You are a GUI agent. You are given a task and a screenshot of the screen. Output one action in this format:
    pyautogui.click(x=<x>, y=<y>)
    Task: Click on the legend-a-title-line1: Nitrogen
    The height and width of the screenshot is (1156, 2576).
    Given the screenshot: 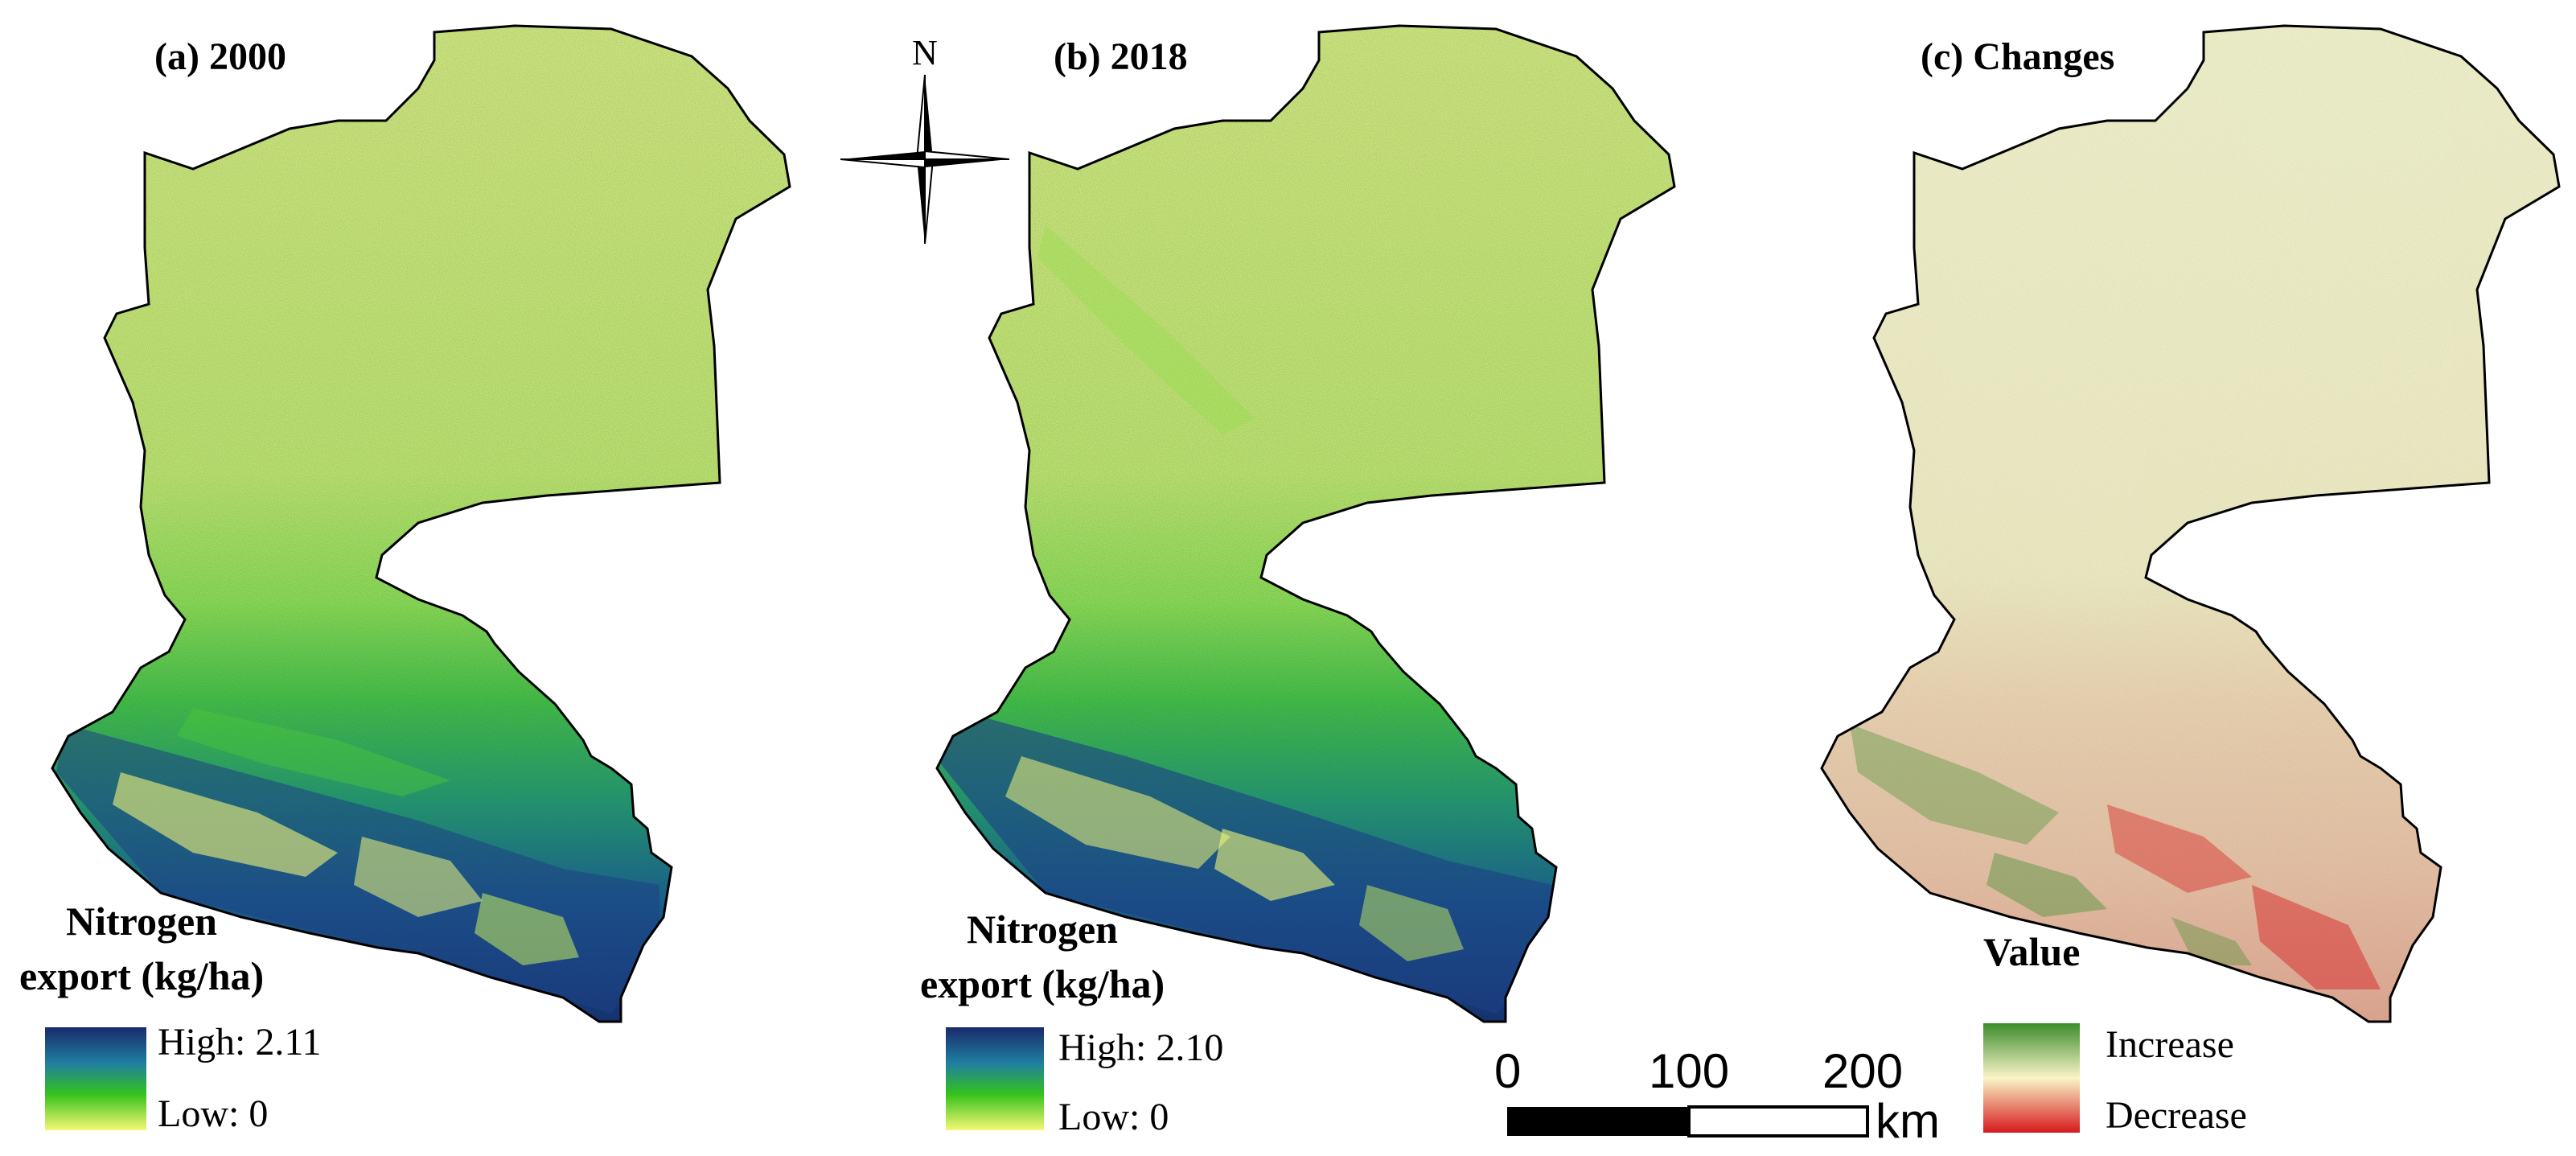 What is the action you would take?
    pyautogui.click(x=141, y=921)
    